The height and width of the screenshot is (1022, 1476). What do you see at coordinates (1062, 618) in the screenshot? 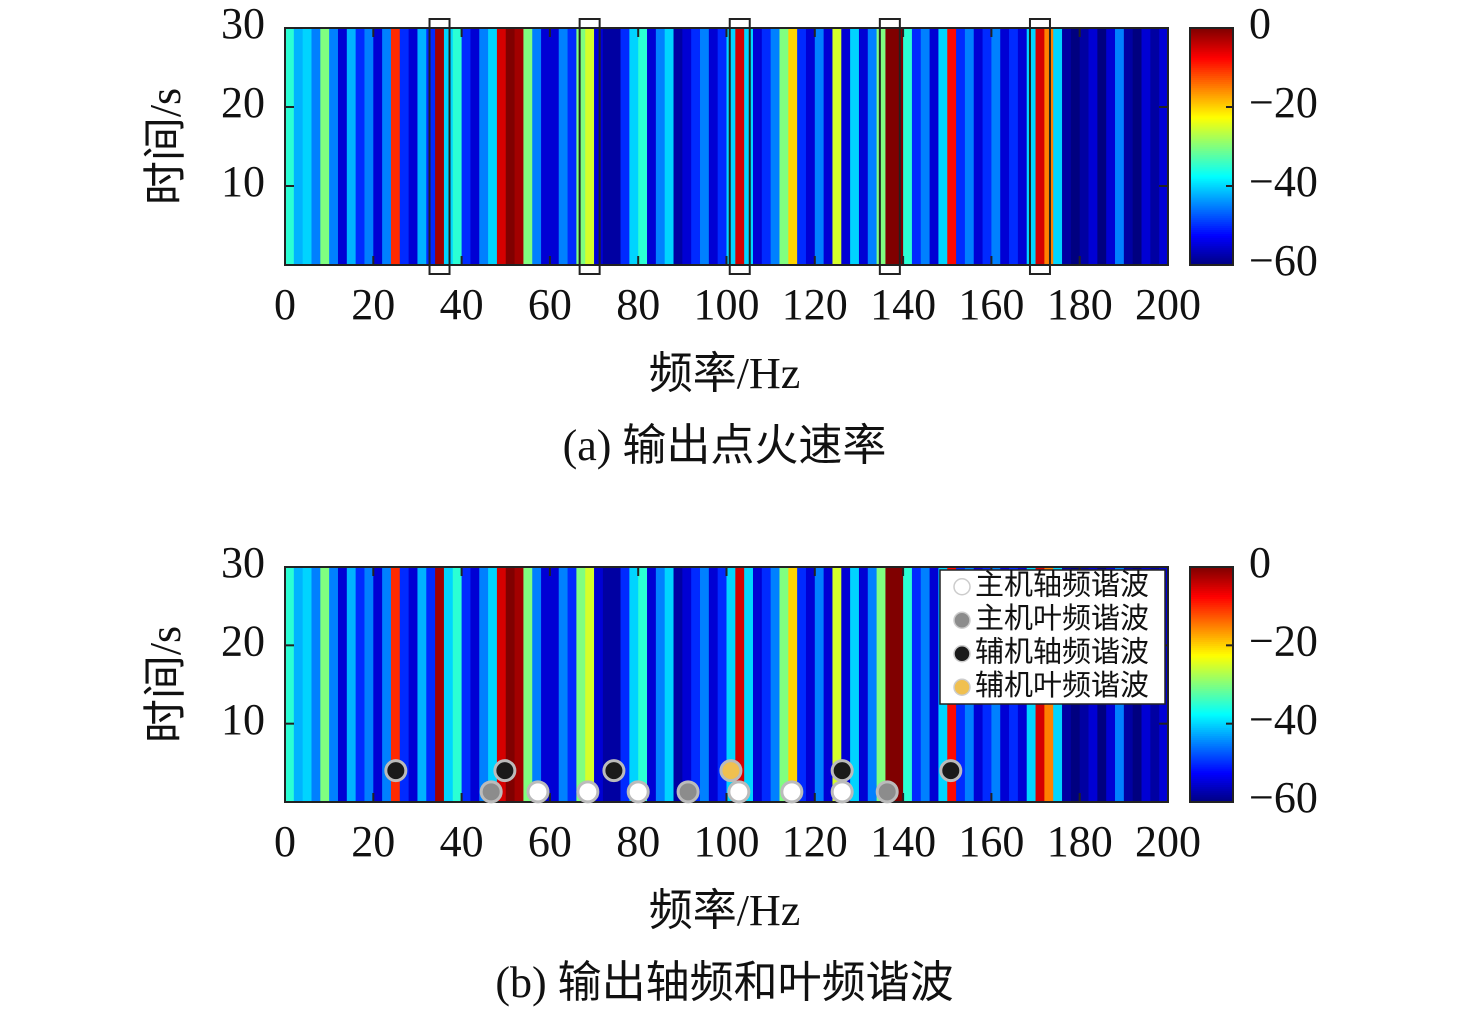
I see `legend-label: 主机叶频谐波` at bounding box center [1062, 618].